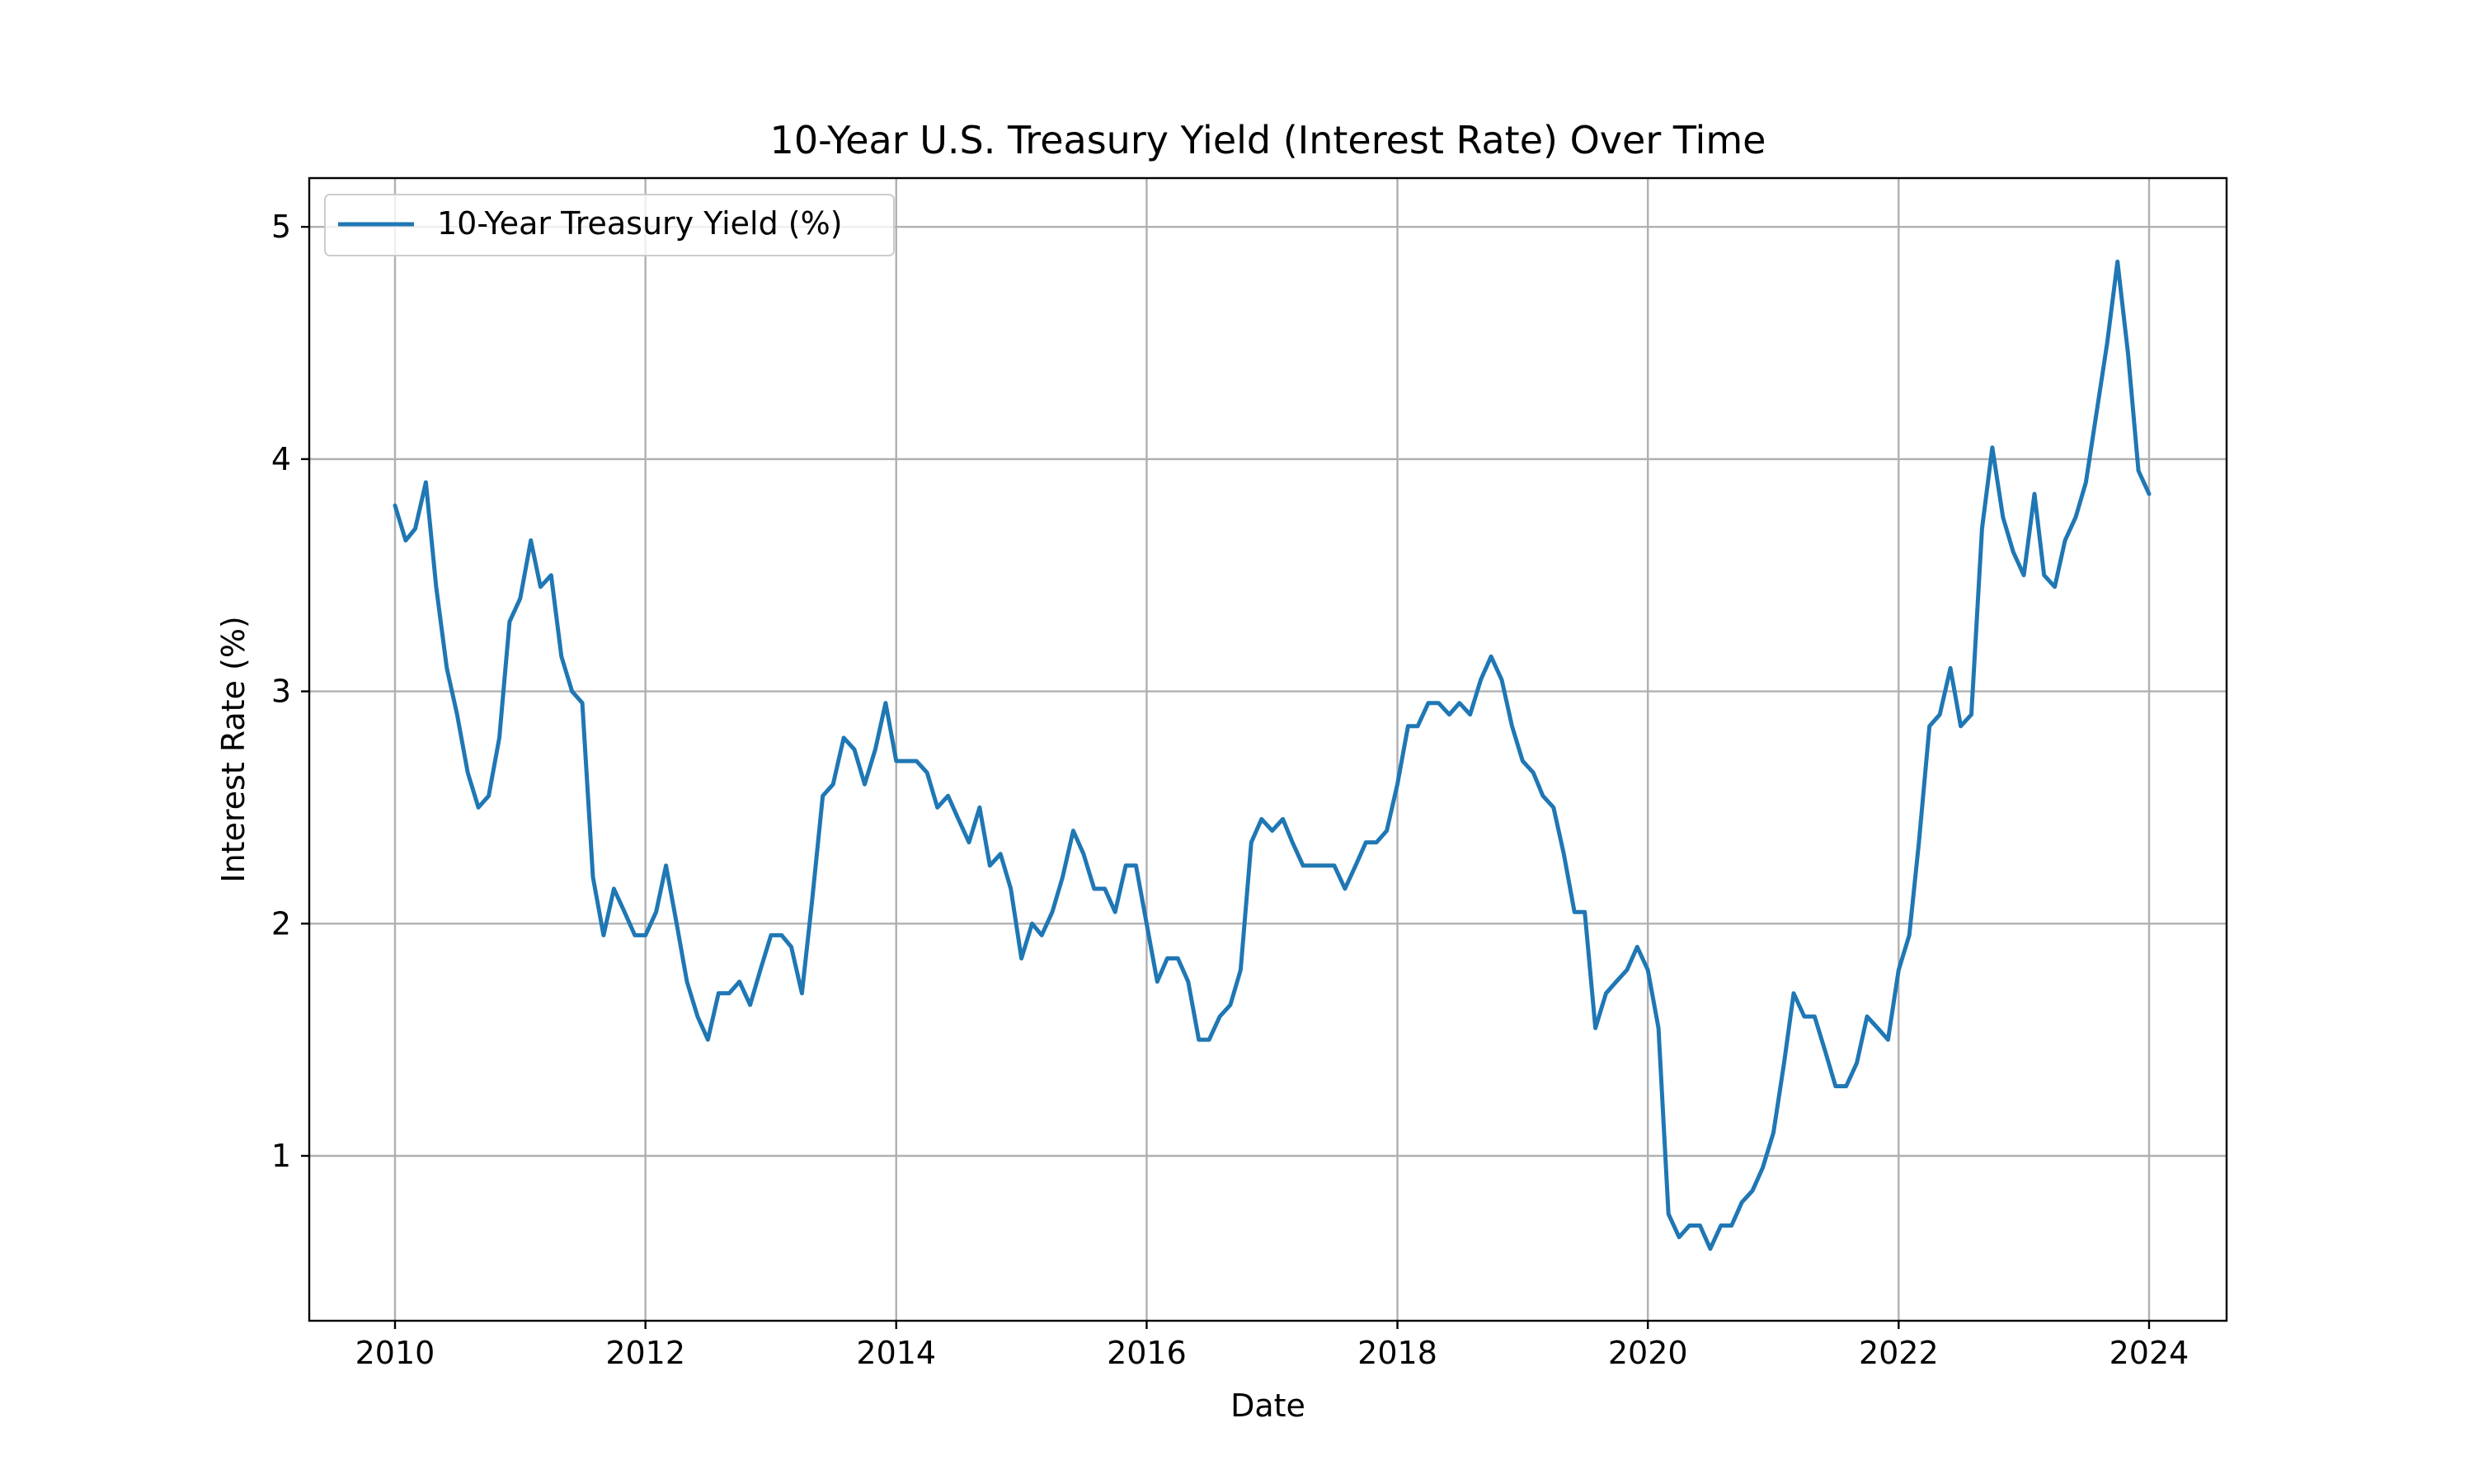  What do you see at coordinates (233, 749) in the screenshot?
I see `y-axis-label: Interest Rate (%)` at bounding box center [233, 749].